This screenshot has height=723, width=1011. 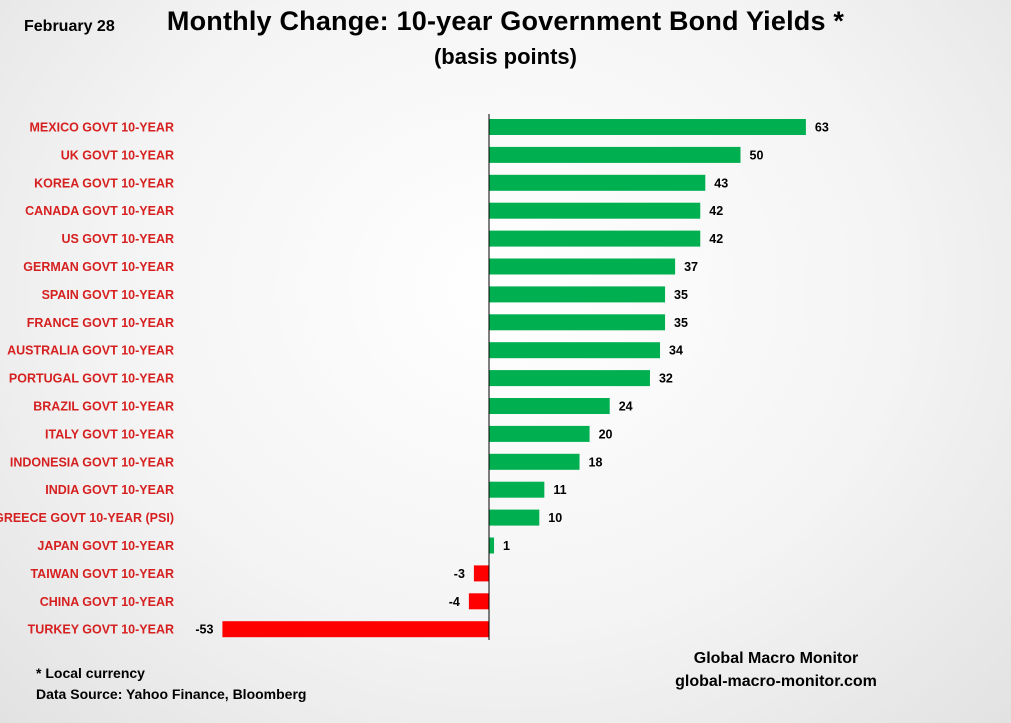 I want to click on bar-indonesia-govt-10-year, so click(x=534, y=461).